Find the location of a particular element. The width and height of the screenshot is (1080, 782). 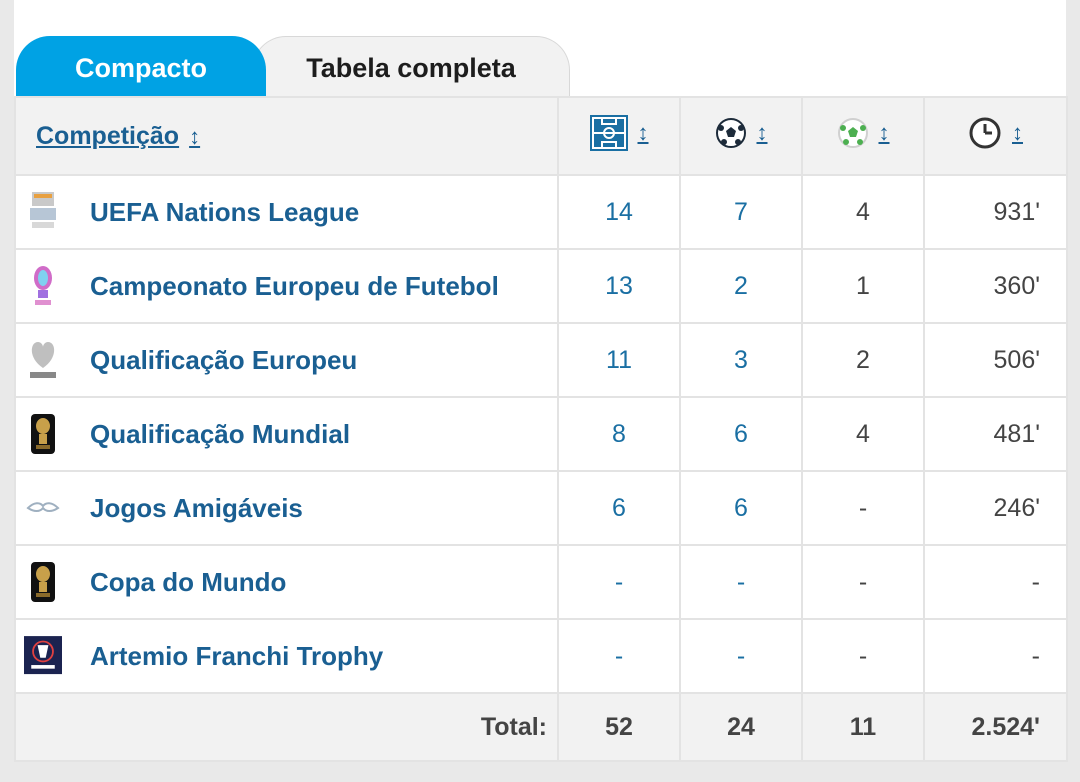

minutes-header: ↕ is located at coordinates (995, 136).